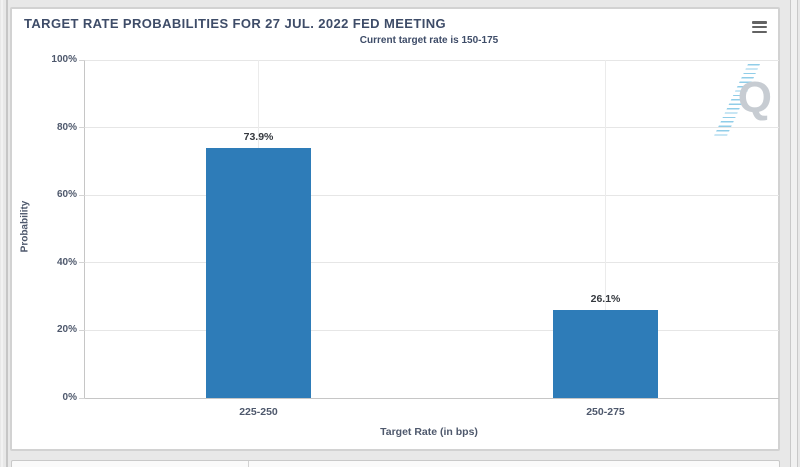 This screenshot has width=800, height=467. What do you see at coordinates (605, 229) in the screenshot?
I see `x-gridline` at bounding box center [605, 229].